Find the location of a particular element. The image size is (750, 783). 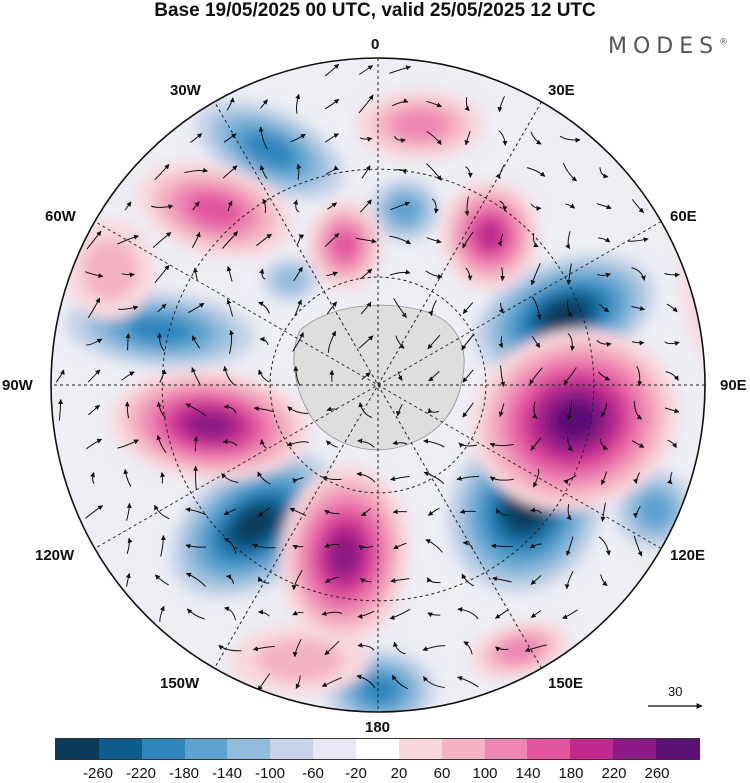

colorbar is located at coordinates (377, 749).